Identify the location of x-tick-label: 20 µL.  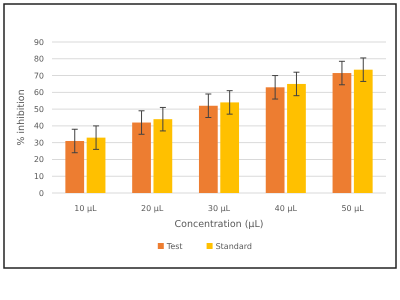
(152, 208).